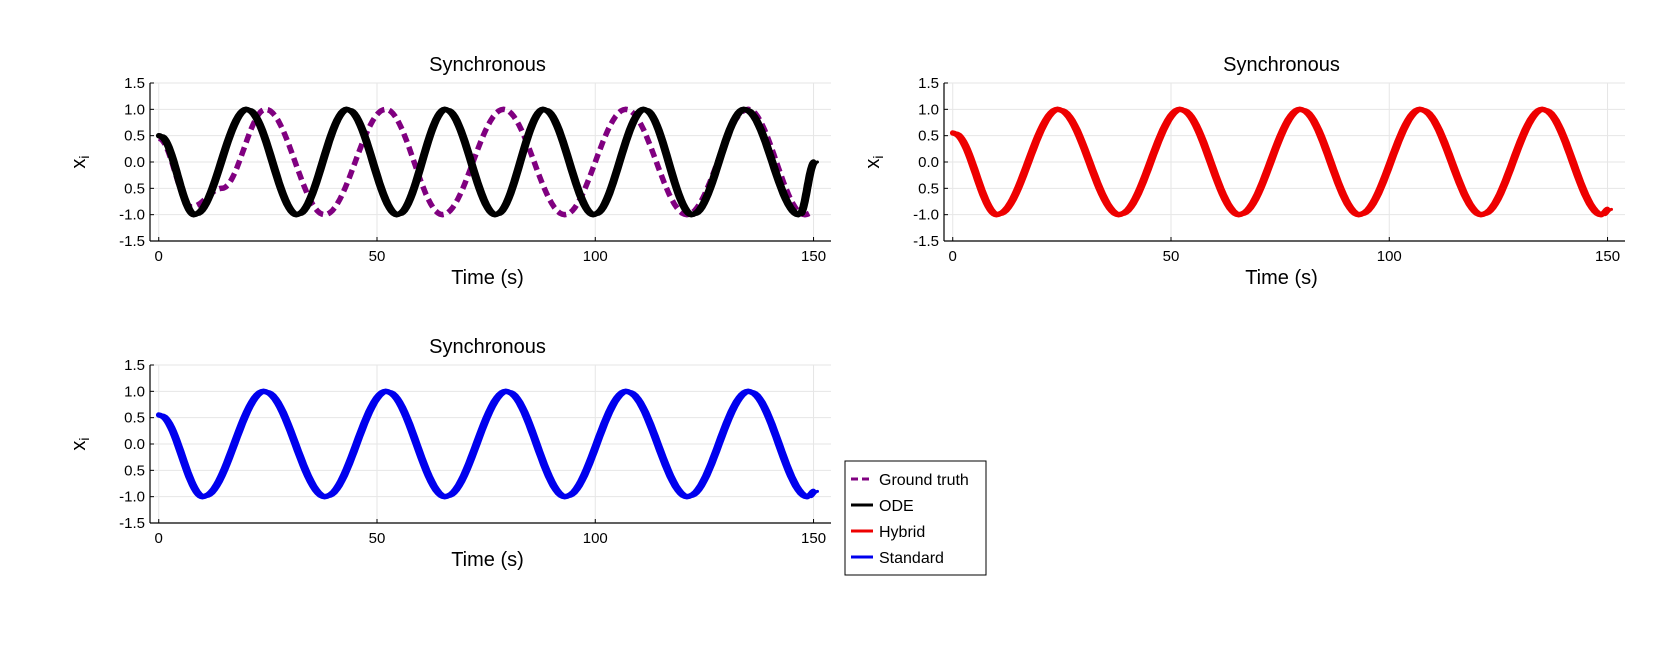  What do you see at coordinates (1284, 162) in the screenshot?
I see `series-line-hybrid-bundle` at bounding box center [1284, 162].